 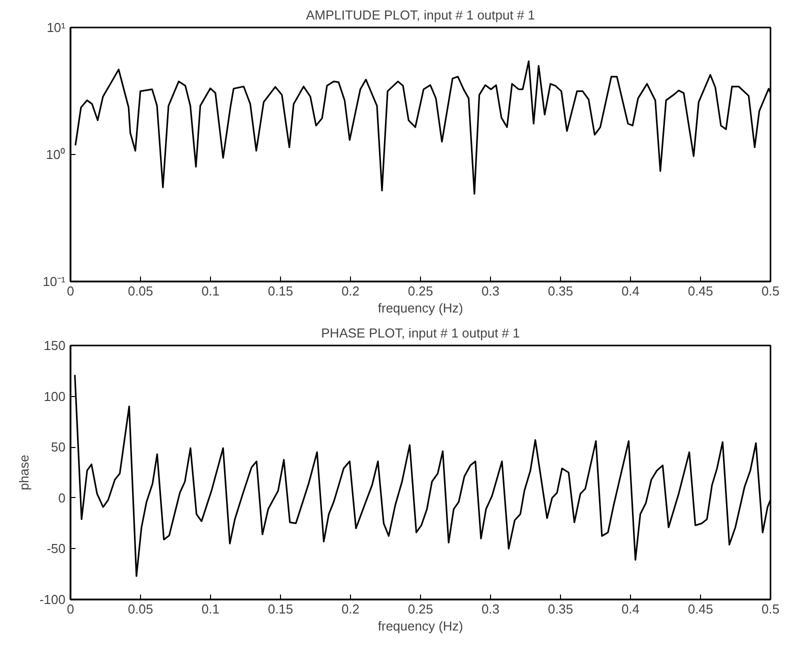 I want to click on y-tick-label: -100, so click(x=52, y=599).